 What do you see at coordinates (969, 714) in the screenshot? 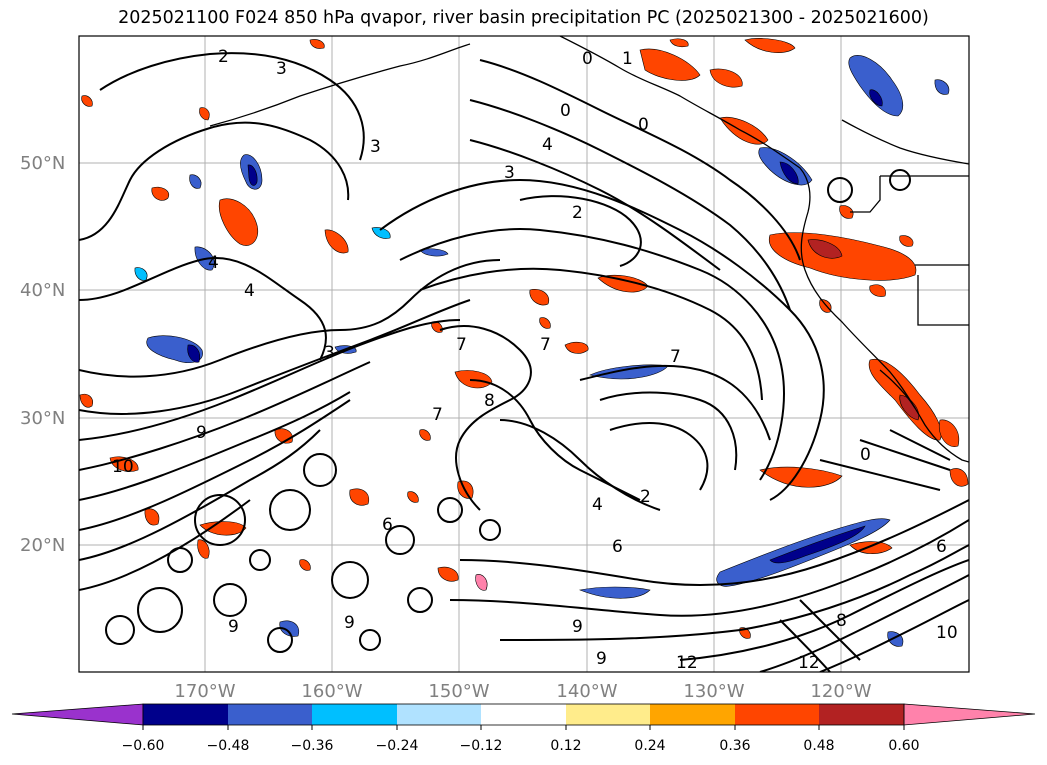
I see `colorbar-extend-right` at bounding box center [969, 714].